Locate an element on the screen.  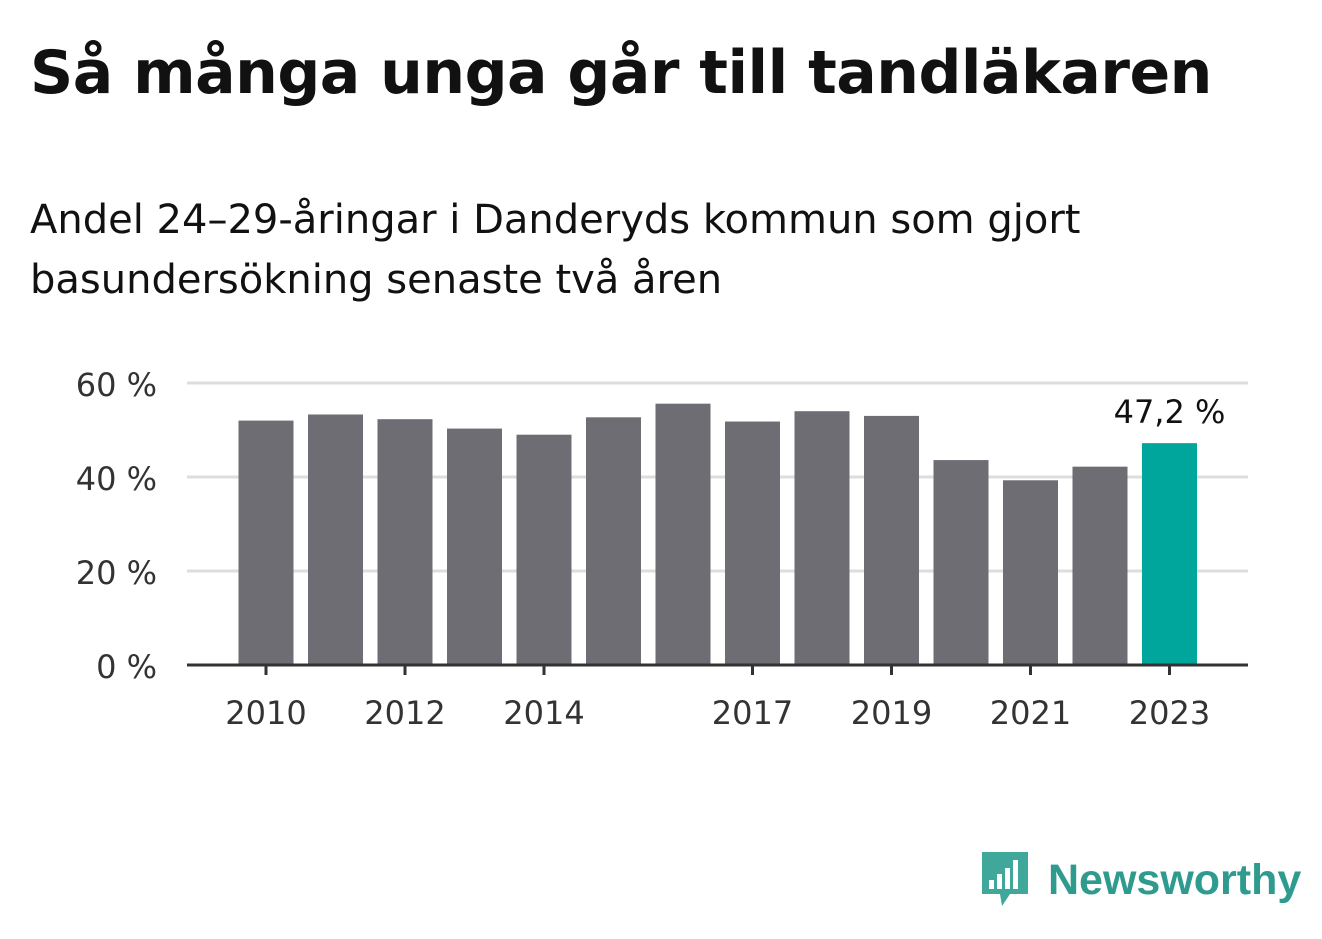
x-tick-label: 2023 is located at coordinates (1169, 713).